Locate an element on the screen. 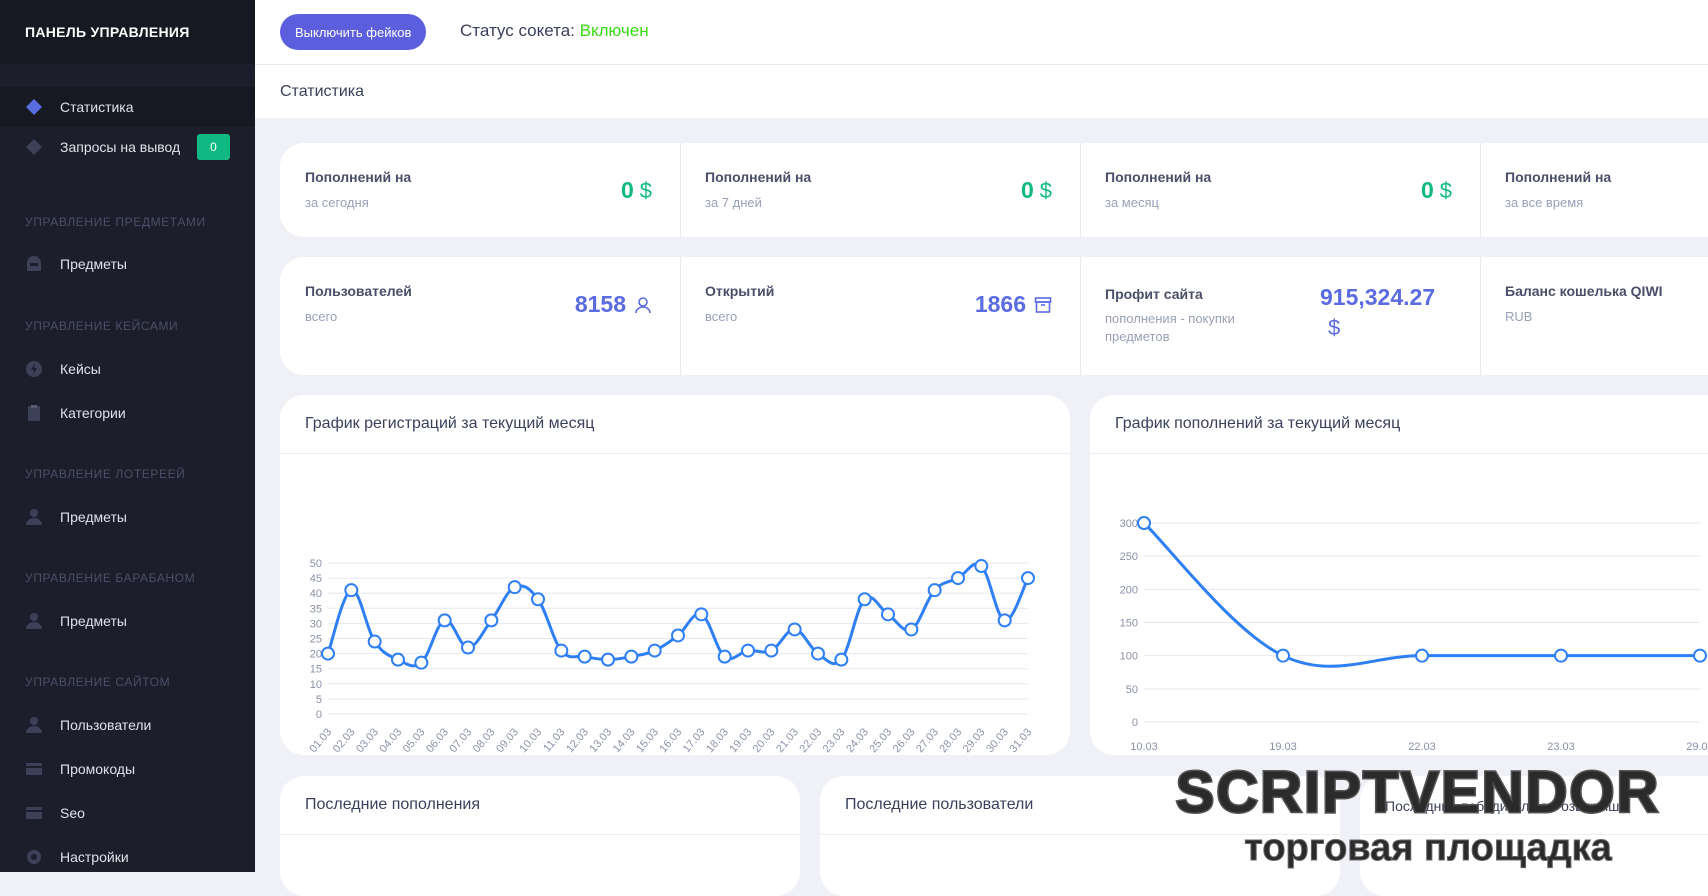  sidebar-item-promocodes: Промокоды is located at coordinates (127, 769).